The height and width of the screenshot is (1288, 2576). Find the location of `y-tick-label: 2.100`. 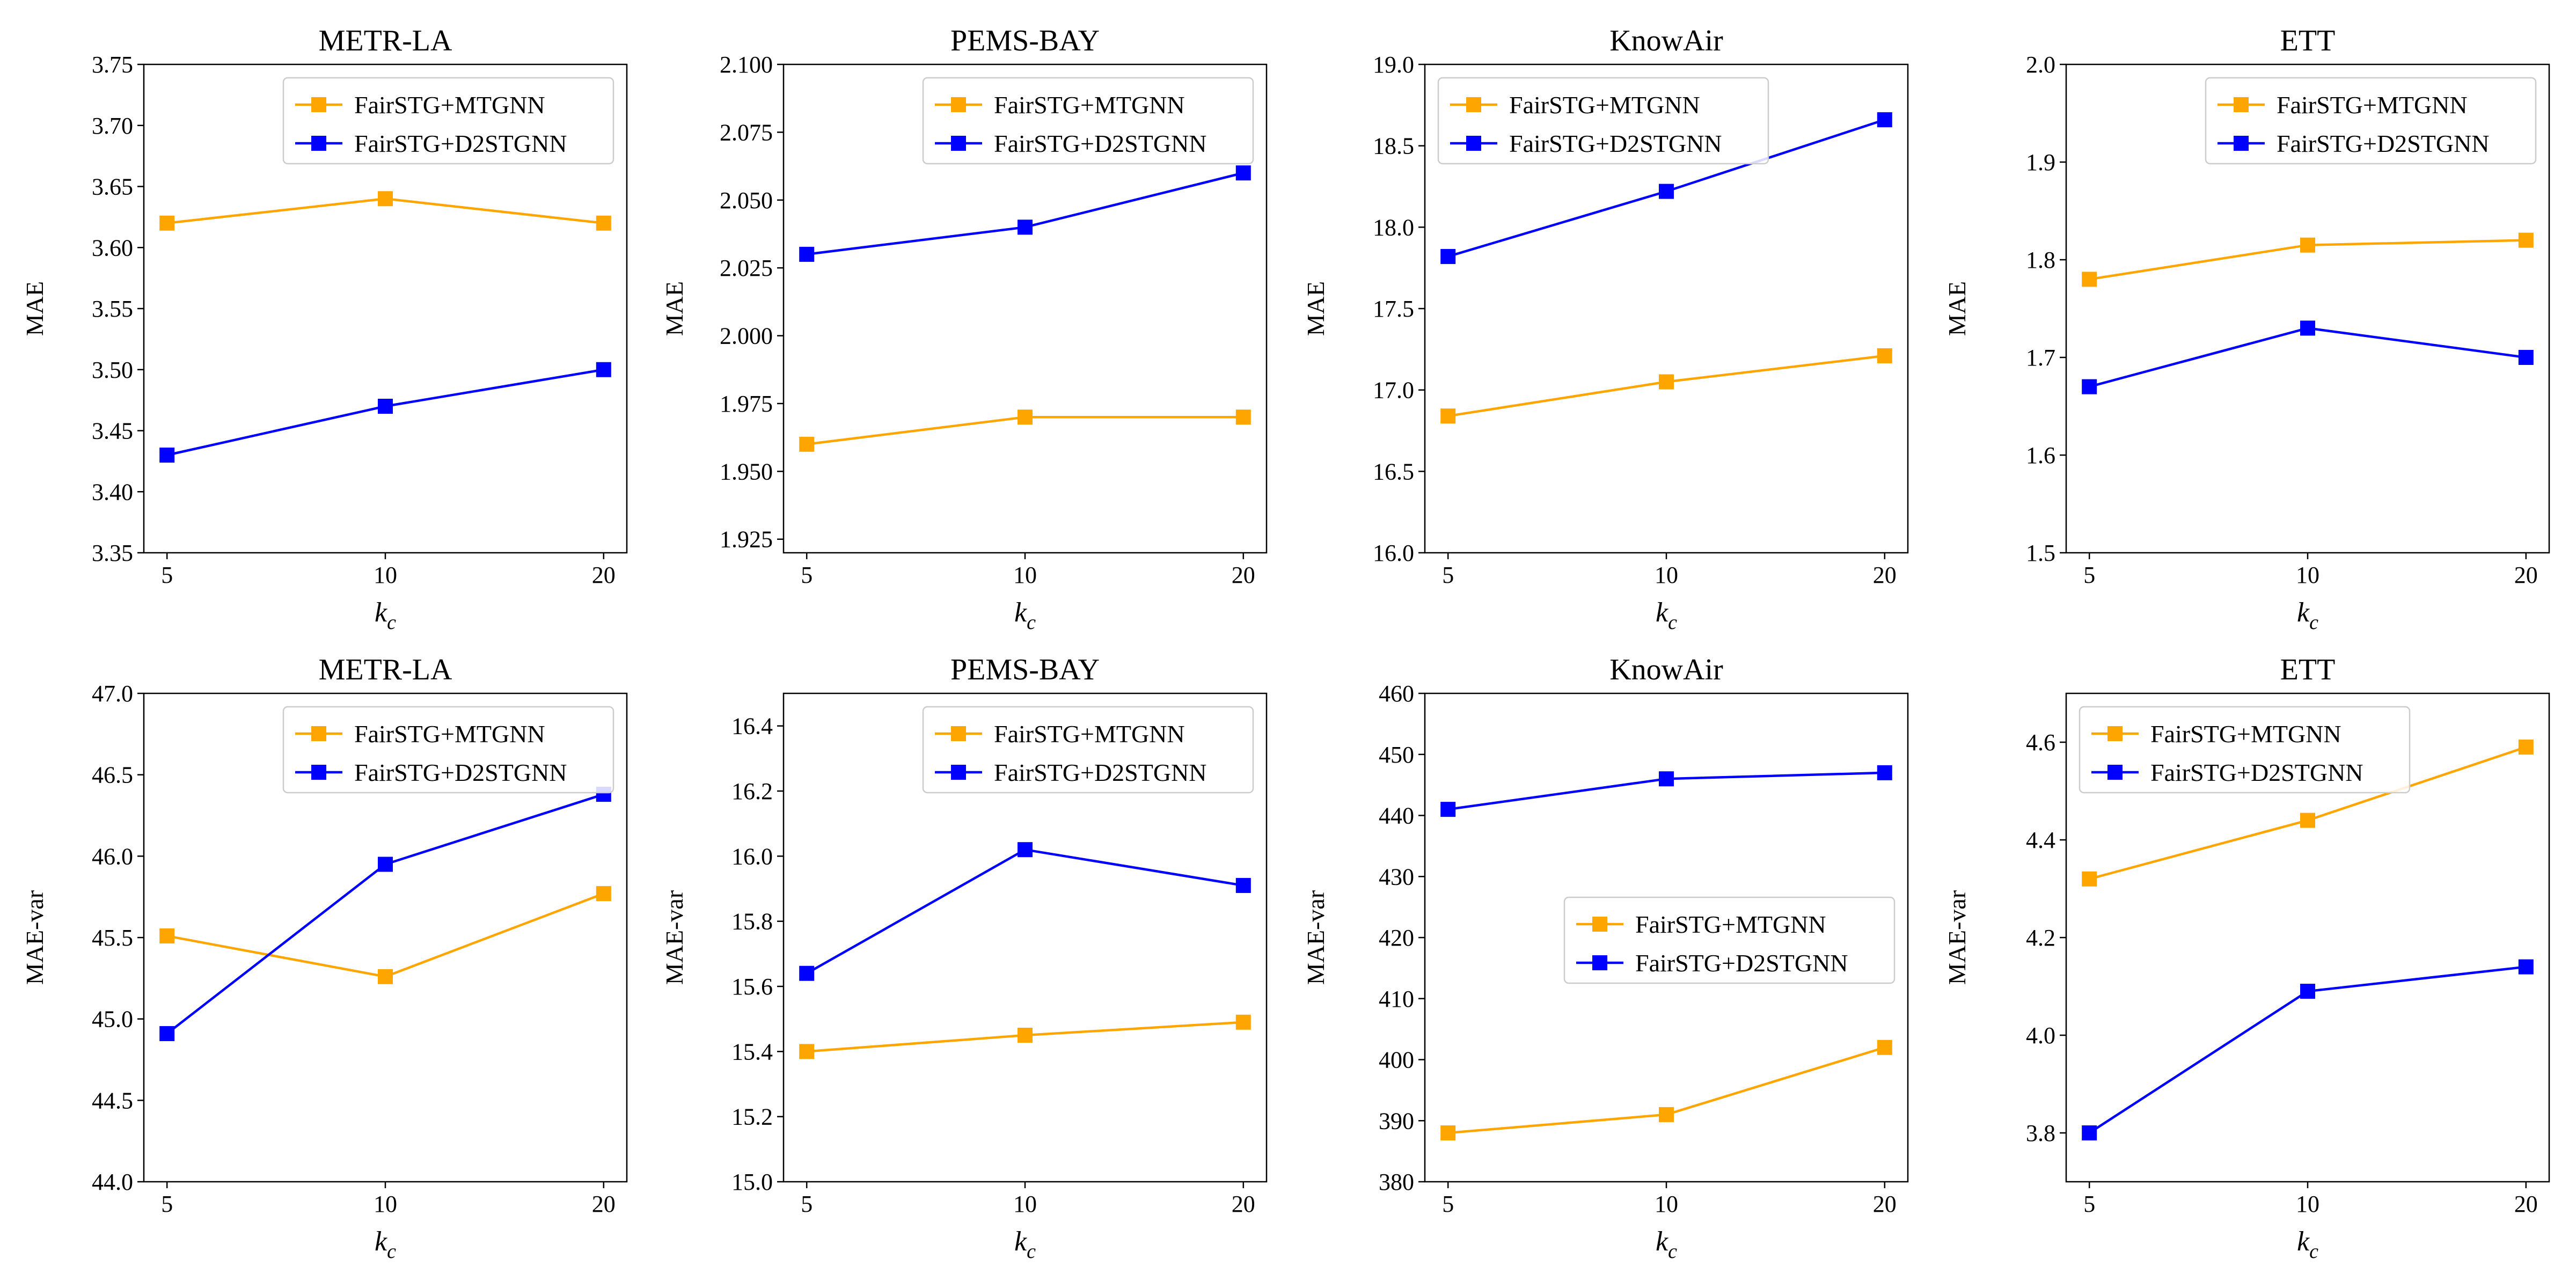

y-tick-label: 2.100 is located at coordinates (746, 65).